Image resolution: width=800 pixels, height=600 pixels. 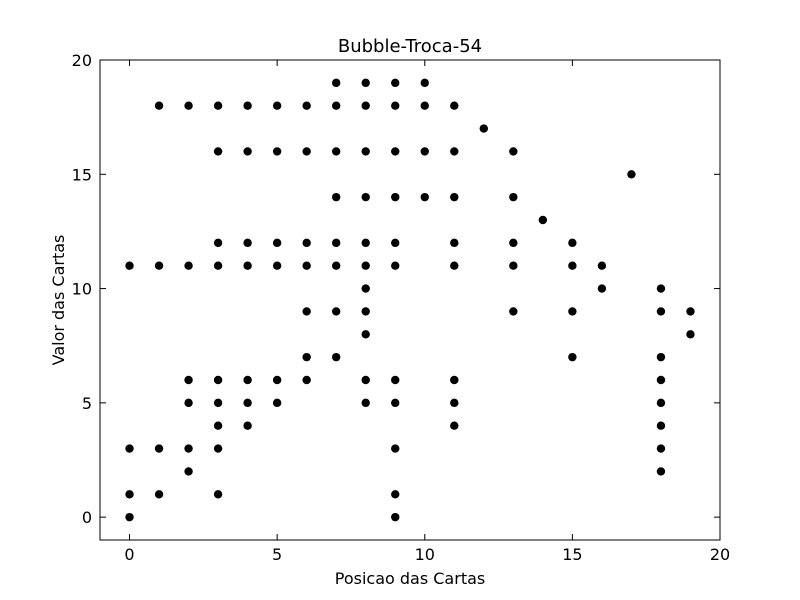 I want to click on chart-title: Bubble-Troca-54, so click(x=410, y=46).